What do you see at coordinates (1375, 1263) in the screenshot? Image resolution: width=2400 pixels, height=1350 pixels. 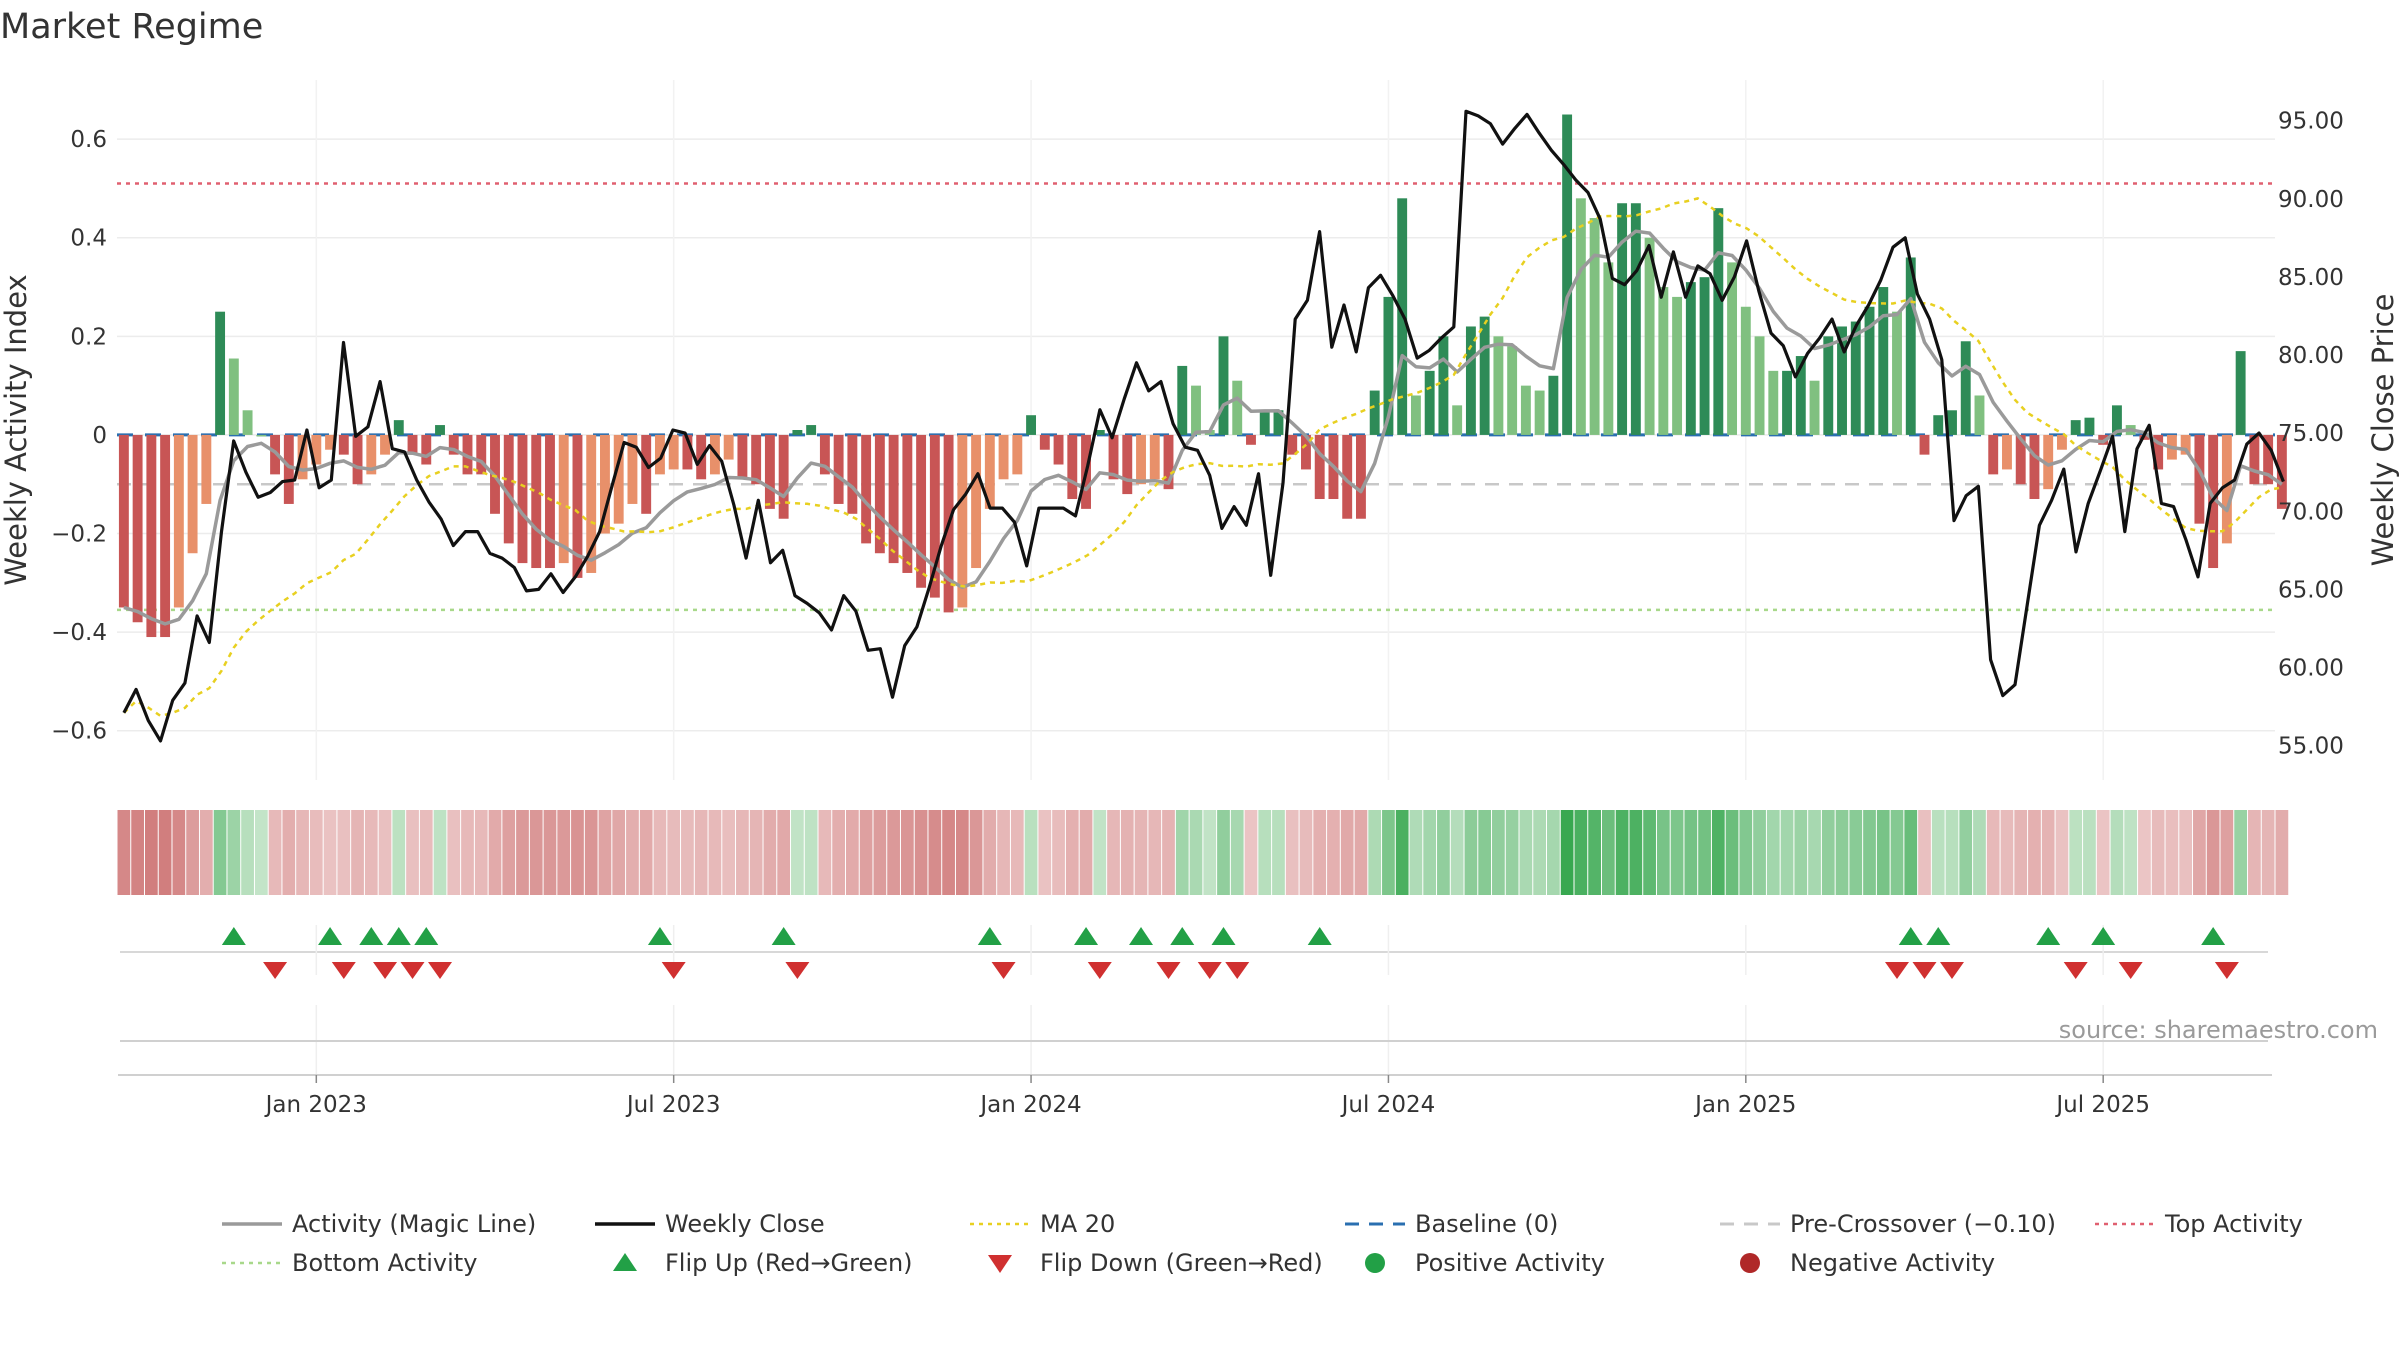 I see `legend-swatch` at bounding box center [1375, 1263].